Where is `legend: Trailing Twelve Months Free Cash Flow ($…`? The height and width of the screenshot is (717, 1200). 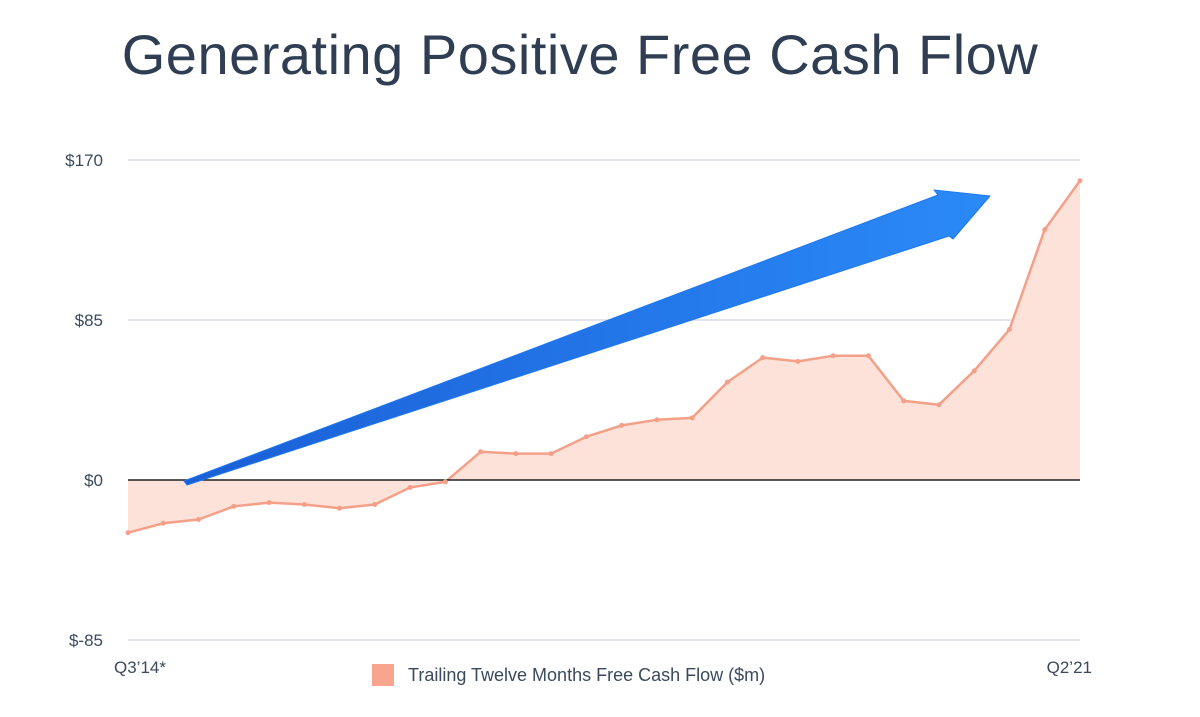 legend: Trailing Twelve Months Free Cash Flow ($… is located at coordinates (568, 675).